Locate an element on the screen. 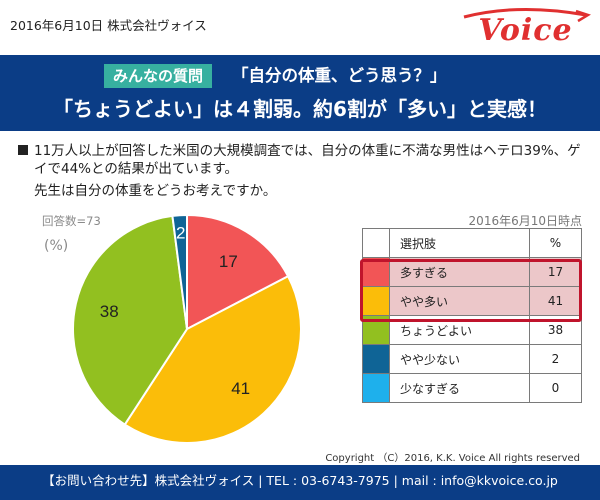 Image resolution: width=600 pixels, height=500 pixels. header-swatch-cell is located at coordinates (376, 243).